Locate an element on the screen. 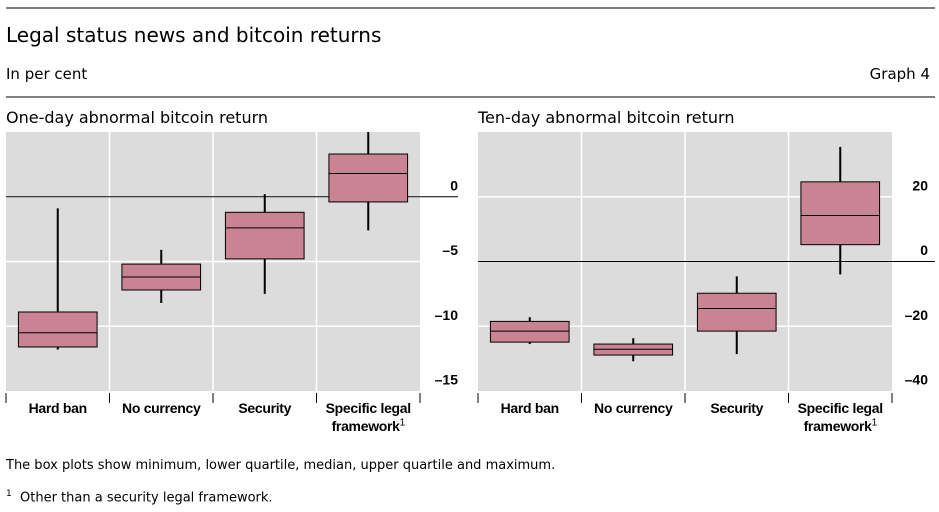  y-tick-label: –15 is located at coordinates (447, 380).